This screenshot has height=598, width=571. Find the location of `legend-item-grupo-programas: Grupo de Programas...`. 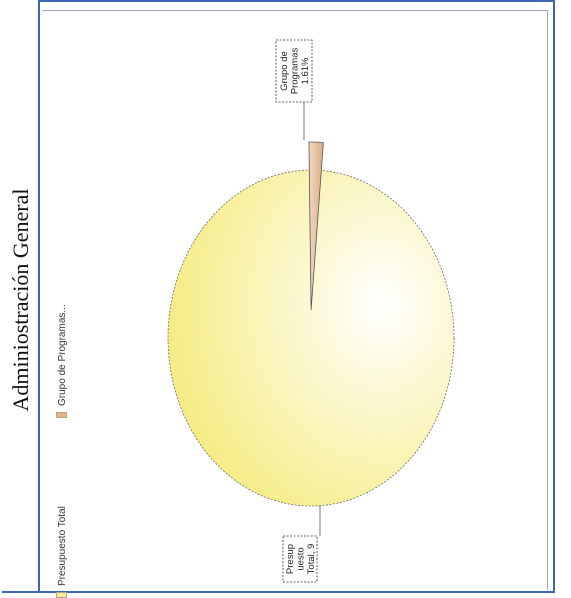

legend-item-grupo-programas: Grupo de Programas... is located at coordinates (63, 338).